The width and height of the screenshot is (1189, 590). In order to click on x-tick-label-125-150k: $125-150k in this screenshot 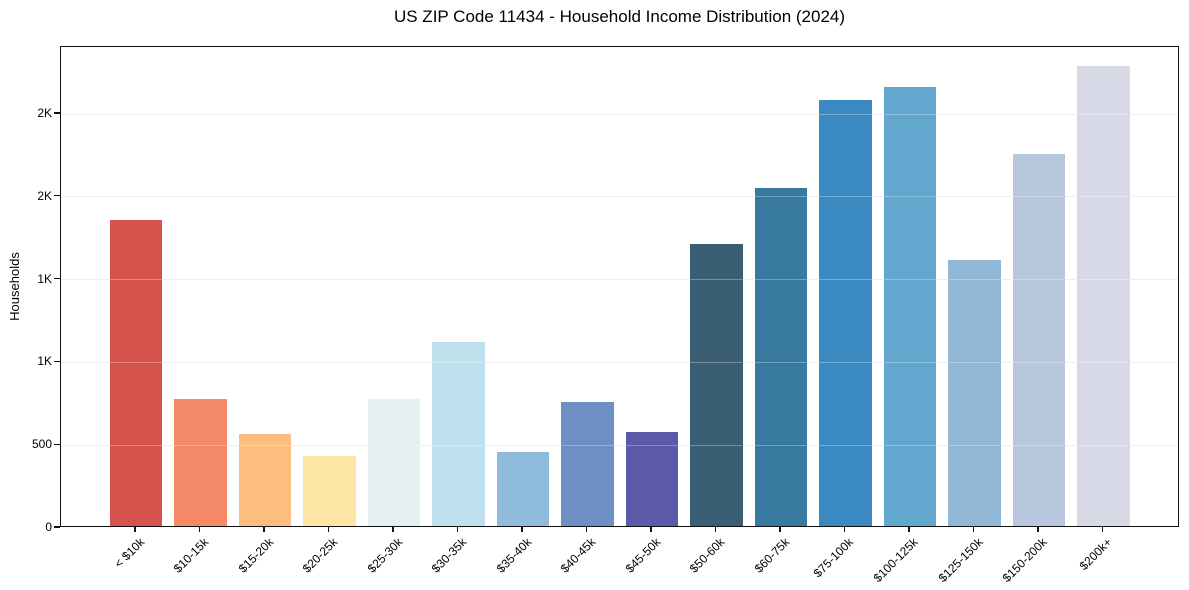, I will do `click(960, 560)`.